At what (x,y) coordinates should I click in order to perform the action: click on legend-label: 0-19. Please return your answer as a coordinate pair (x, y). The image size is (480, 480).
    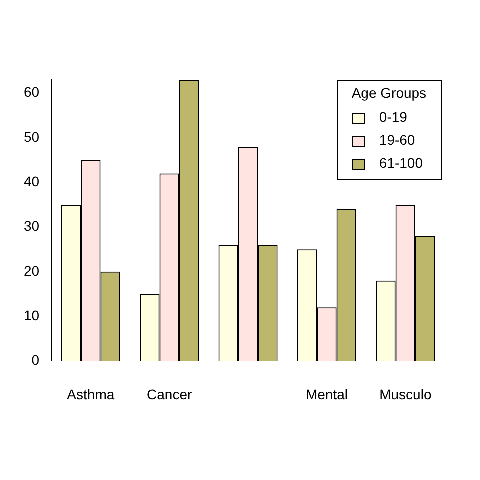
    Looking at the image, I should click on (393, 116).